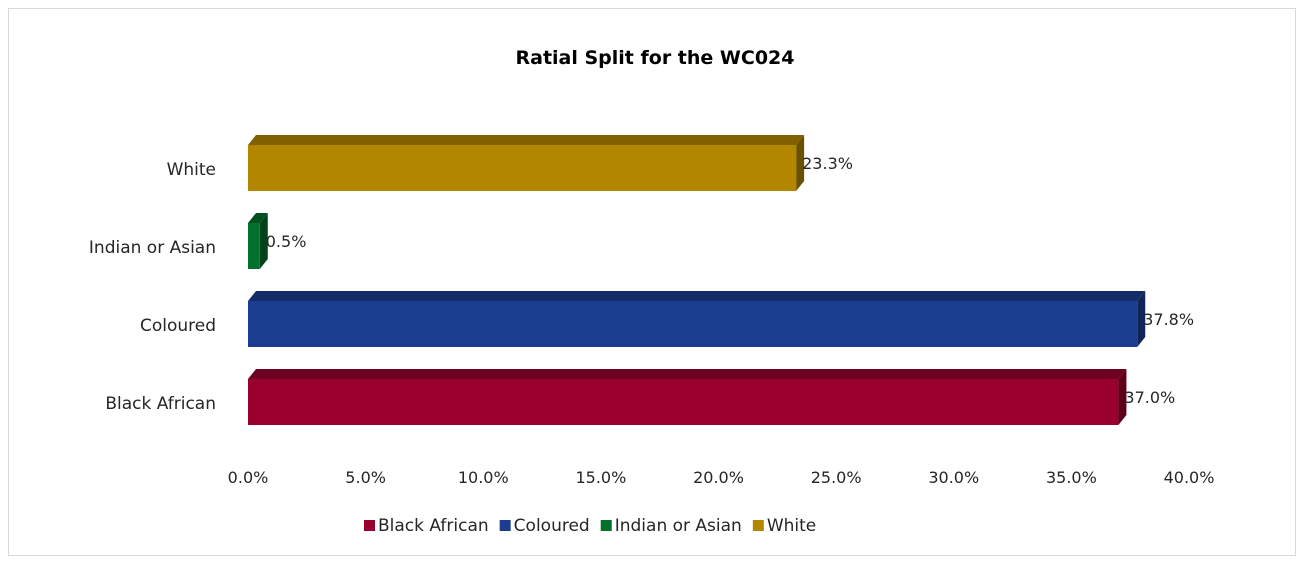 Image resolution: width=1308 pixels, height=563 pixels. I want to click on bar-indian-or-asian, so click(258, 241).